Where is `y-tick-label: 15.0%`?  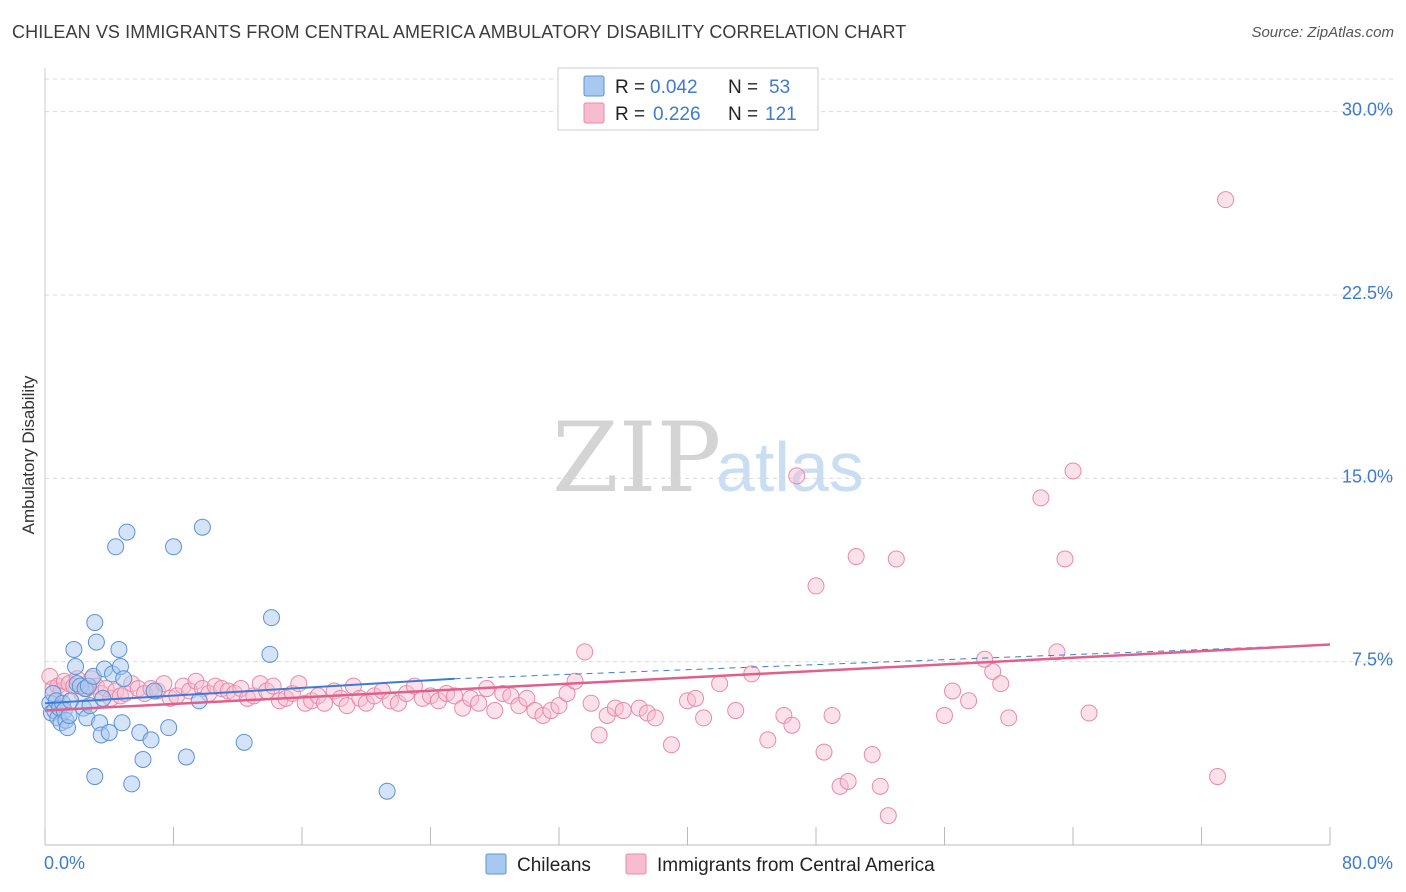 y-tick-label: 15.0% is located at coordinates (1367, 476).